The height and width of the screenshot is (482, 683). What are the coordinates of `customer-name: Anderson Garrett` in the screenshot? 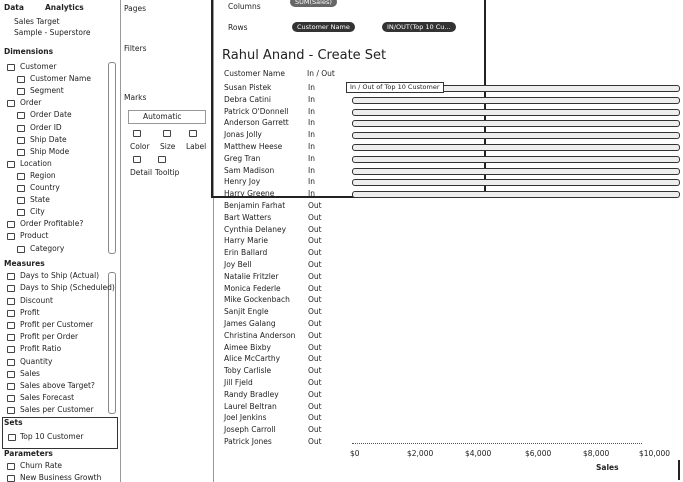 It's located at (256, 123).